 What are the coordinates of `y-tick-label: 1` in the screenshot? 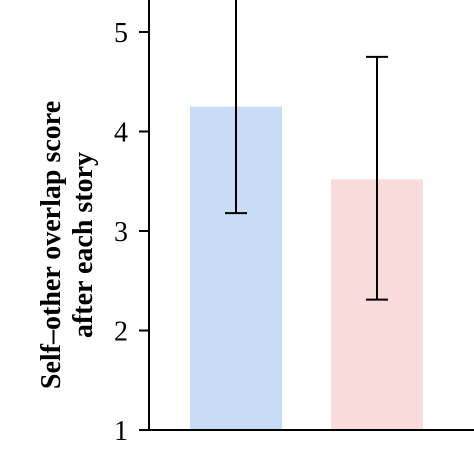 It's located at (121, 431).